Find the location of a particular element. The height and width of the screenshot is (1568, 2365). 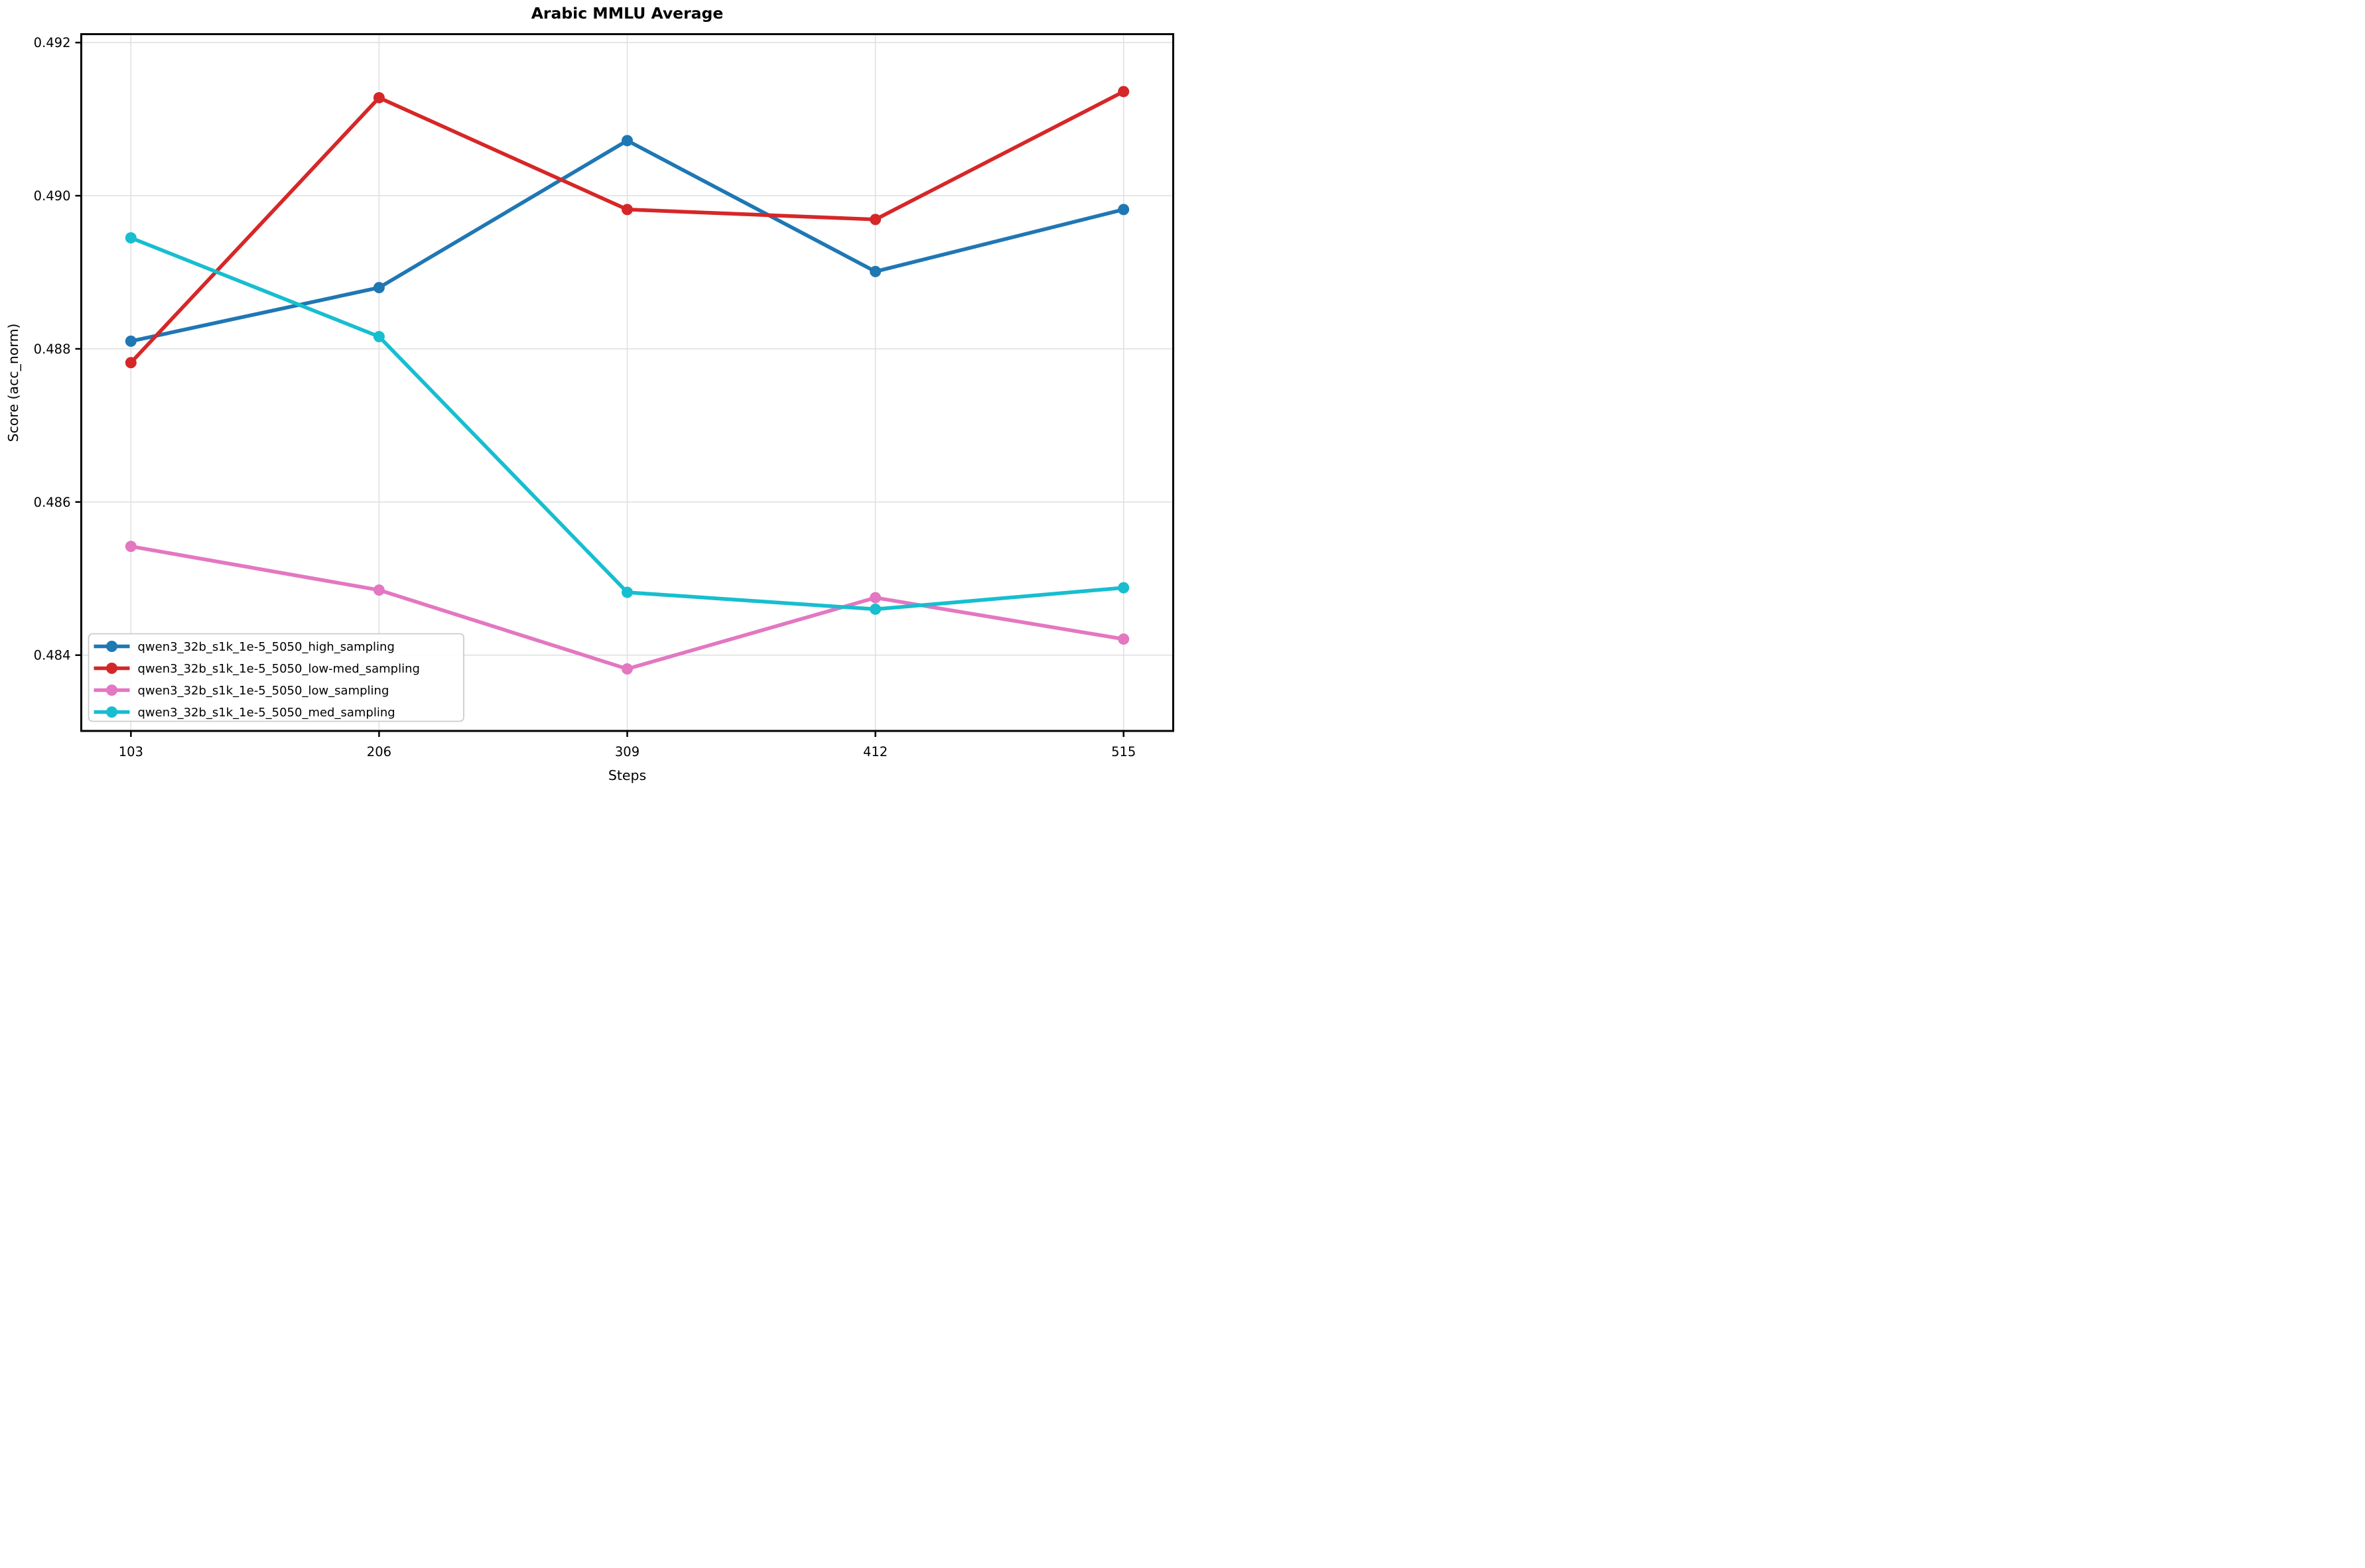

legend-item: qwen3_32b_s1k_1e-5_5050_high_sampling is located at coordinates (245, 647).